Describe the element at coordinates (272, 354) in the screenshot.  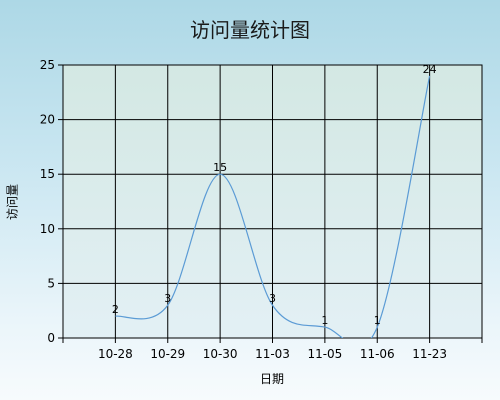
I see `x-tick-label: 11-03` at that location.